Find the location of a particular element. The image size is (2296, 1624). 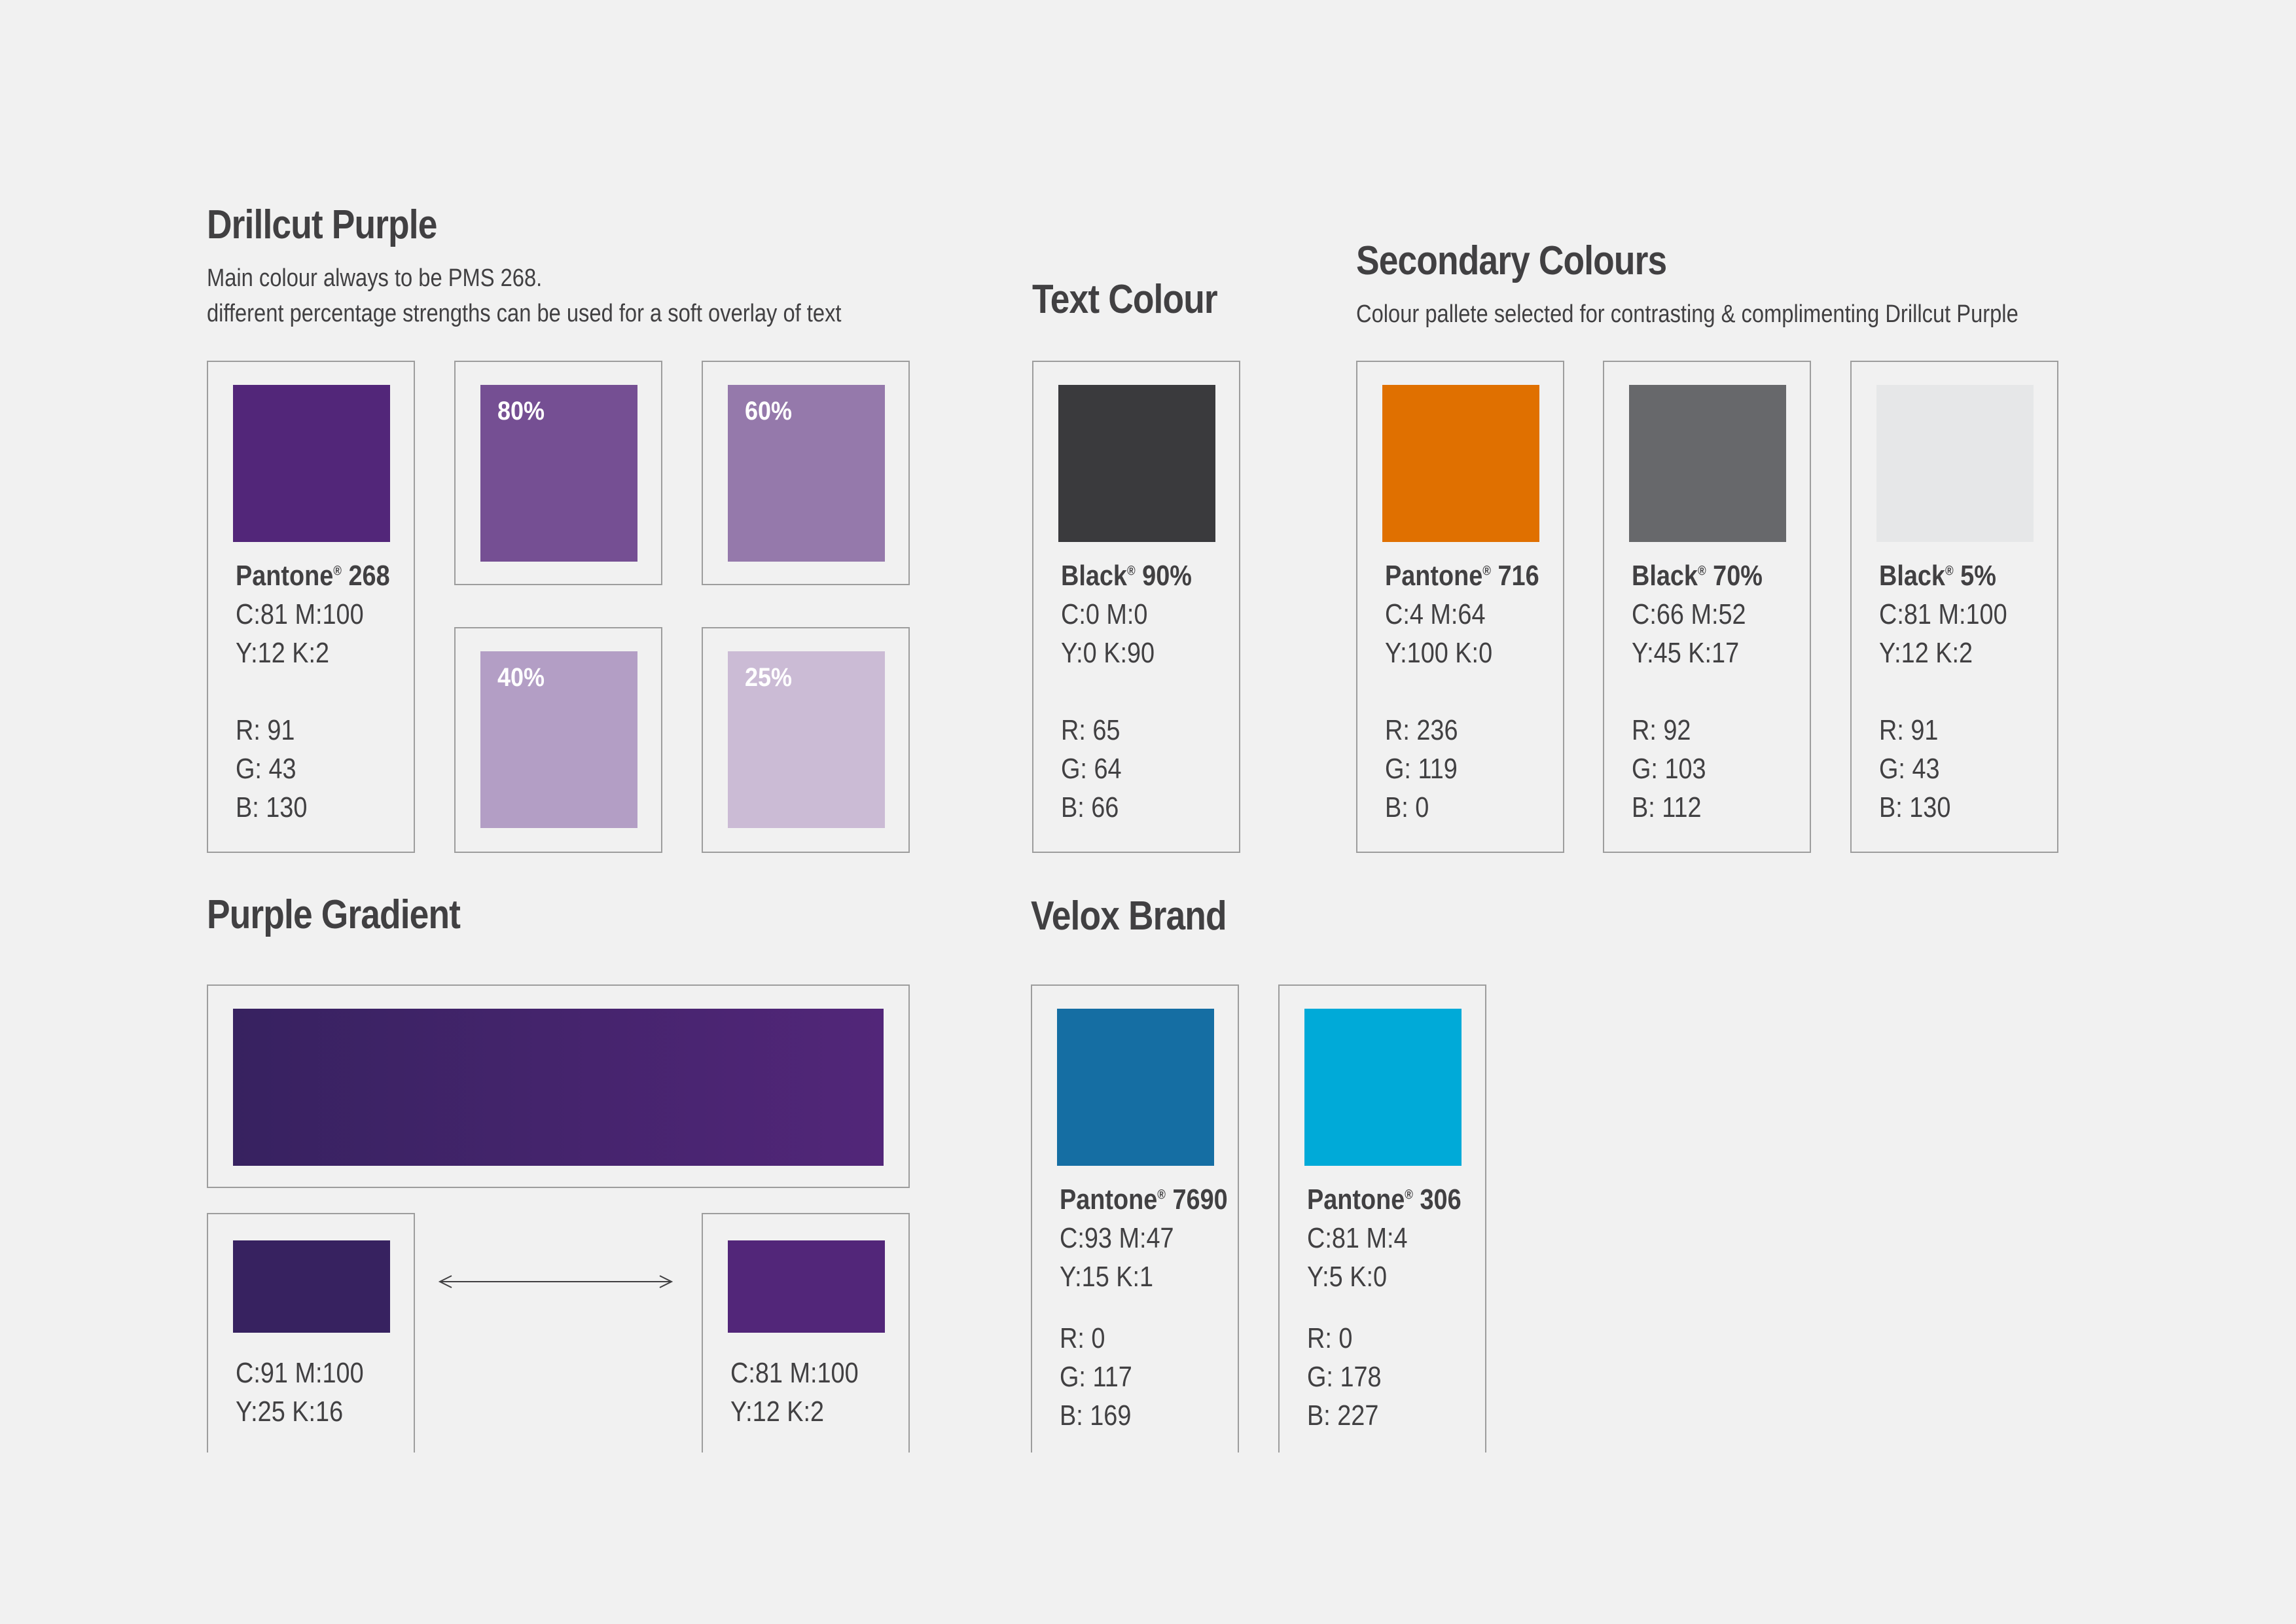

gradient-direction-arrow-icon is located at coordinates (555, 1281).